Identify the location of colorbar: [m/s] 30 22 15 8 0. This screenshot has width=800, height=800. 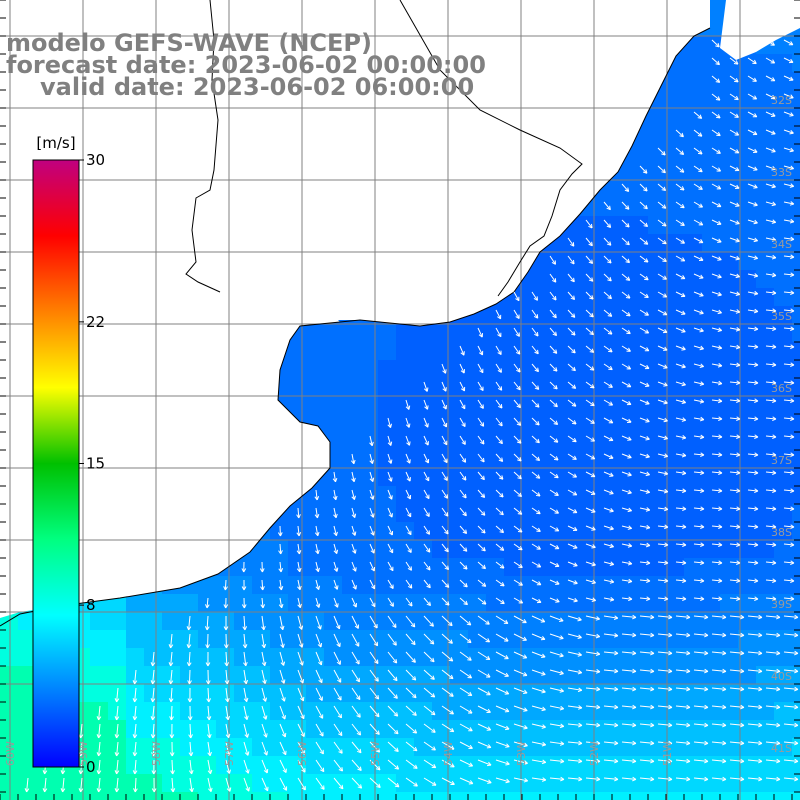
(68, 455).